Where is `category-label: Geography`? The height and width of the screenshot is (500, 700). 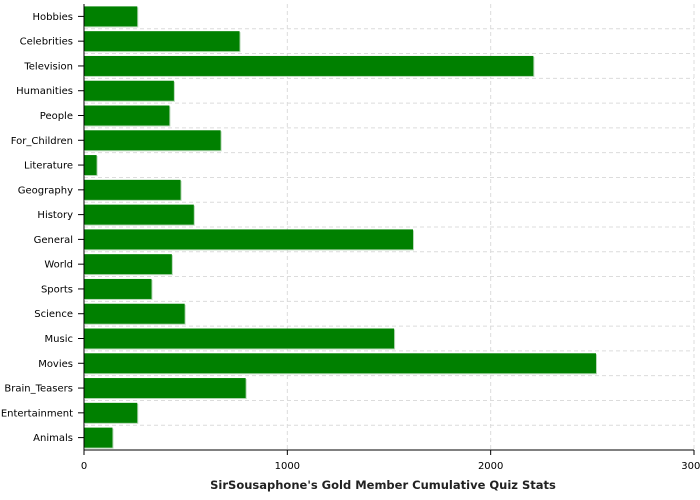 category-label: Geography is located at coordinates (45, 190).